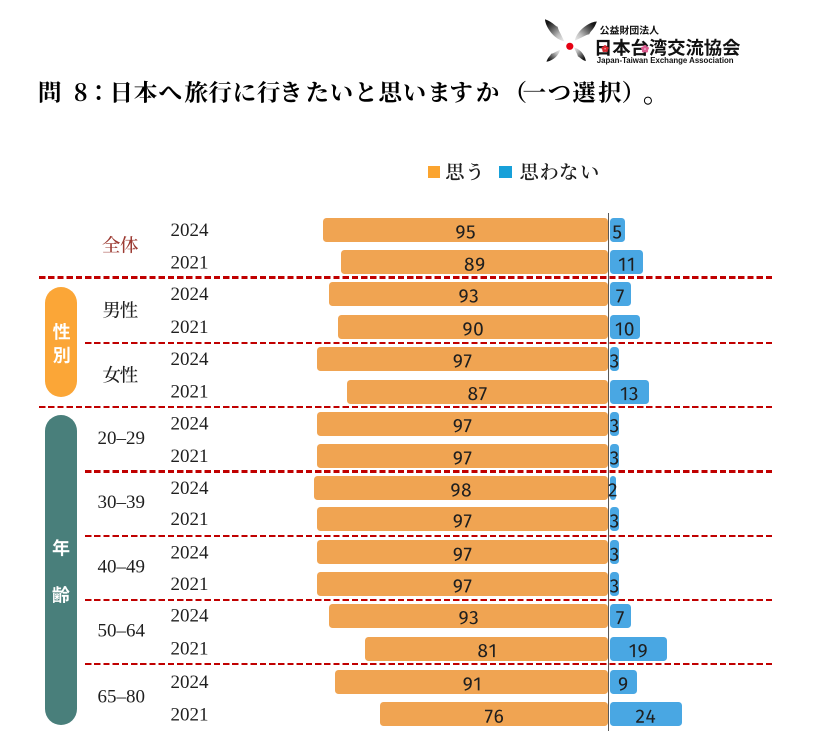  What do you see at coordinates (122, 697) in the screenshot?
I see `svg-text: 65–80` at bounding box center [122, 697].